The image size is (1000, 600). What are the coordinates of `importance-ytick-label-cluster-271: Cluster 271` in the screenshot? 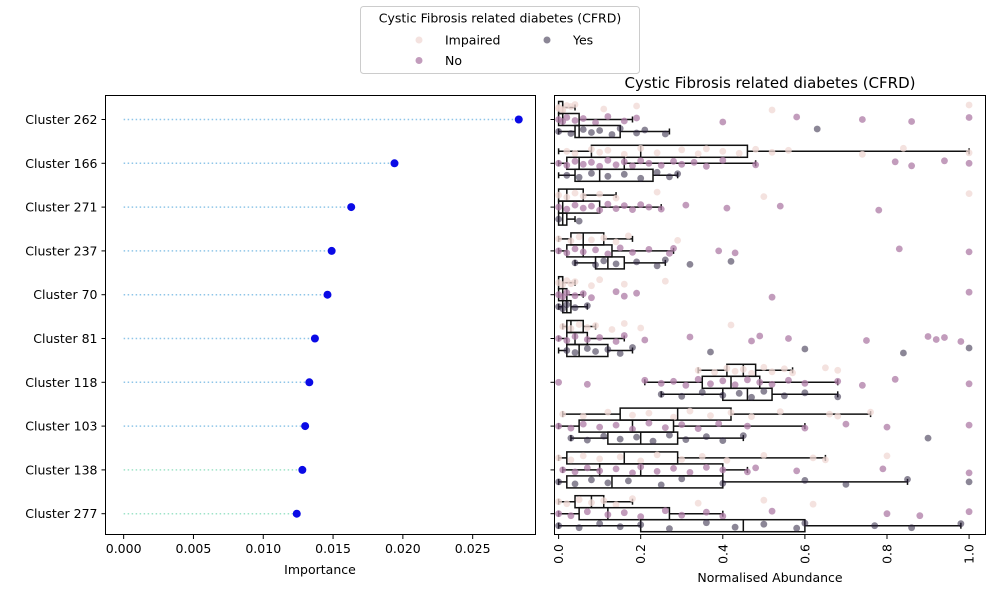 It's located at (61, 207).